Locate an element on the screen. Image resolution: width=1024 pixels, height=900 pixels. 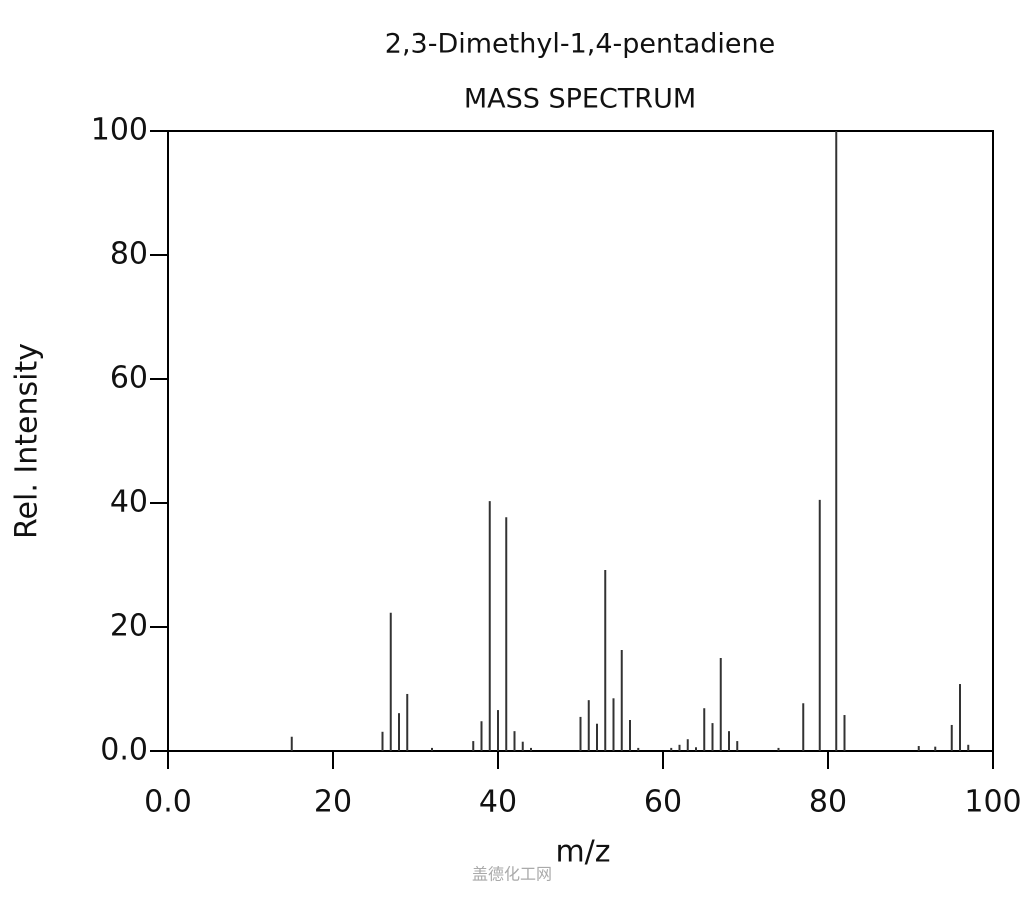
y-tick-label: 100 is located at coordinates (119, 130).